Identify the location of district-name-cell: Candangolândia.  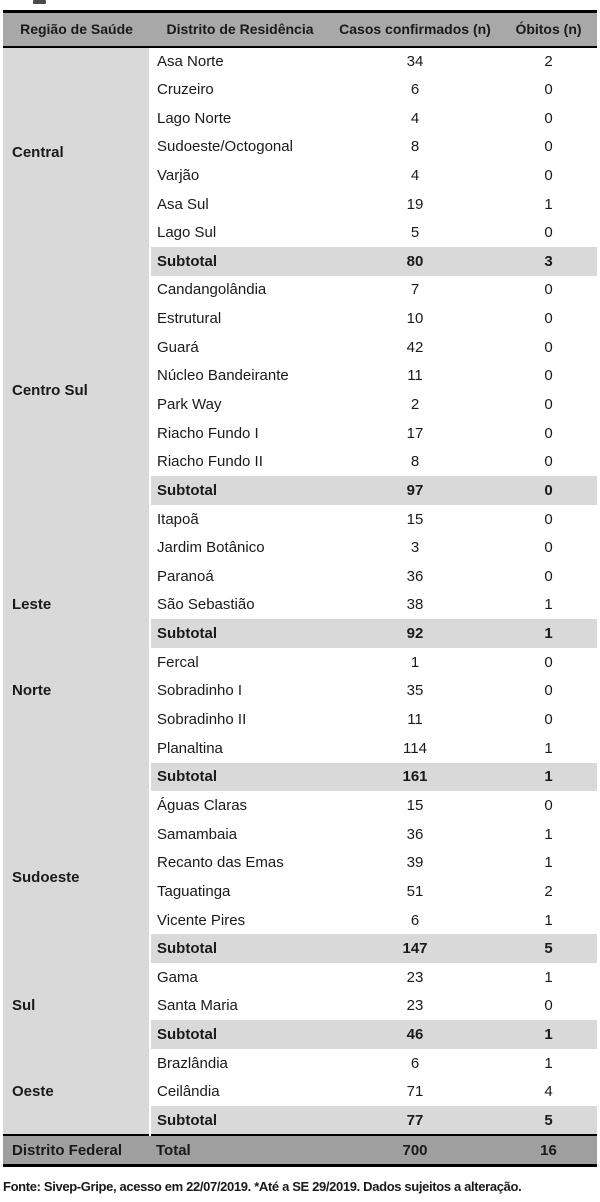
(240, 290).